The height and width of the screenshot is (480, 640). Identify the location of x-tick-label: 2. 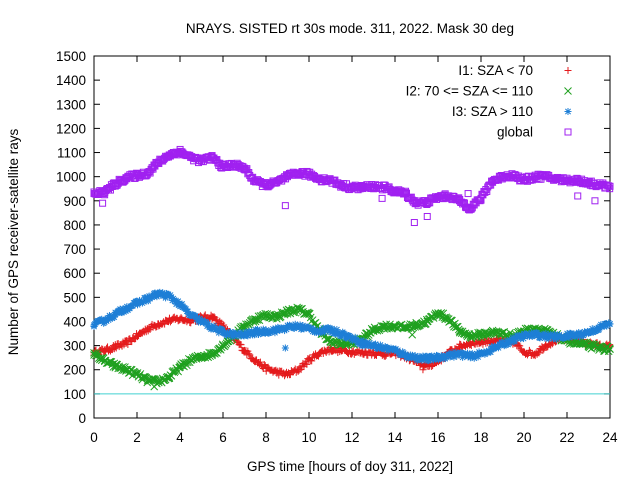
(137, 437).